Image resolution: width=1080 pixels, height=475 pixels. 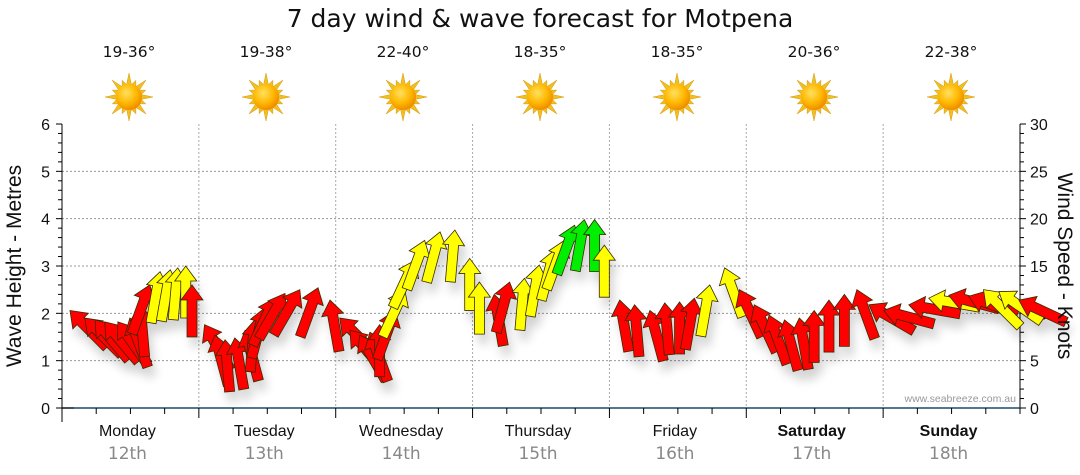 What do you see at coordinates (1039, 172) in the screenshot?
I see `y-right-tick-label: 25` at bounding box center [1039, 172].